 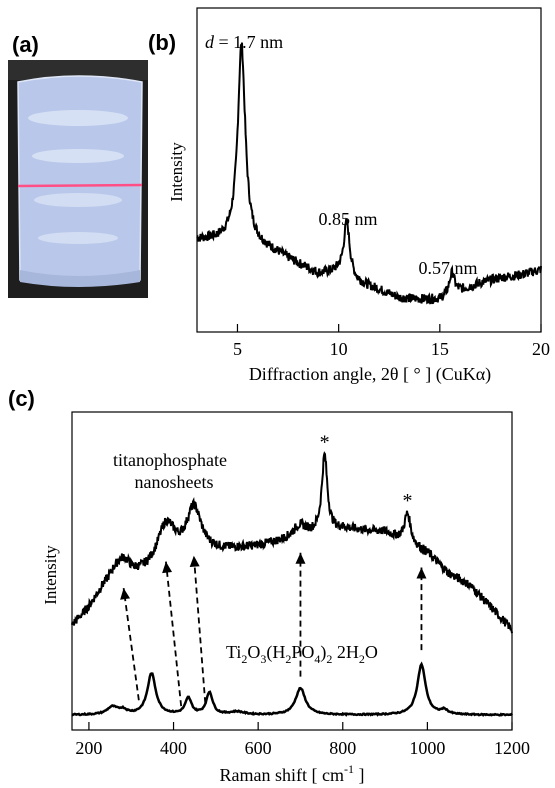 I want to click on xrd-peak-label: d = 1.7 nm, so click(x=244, y=42).